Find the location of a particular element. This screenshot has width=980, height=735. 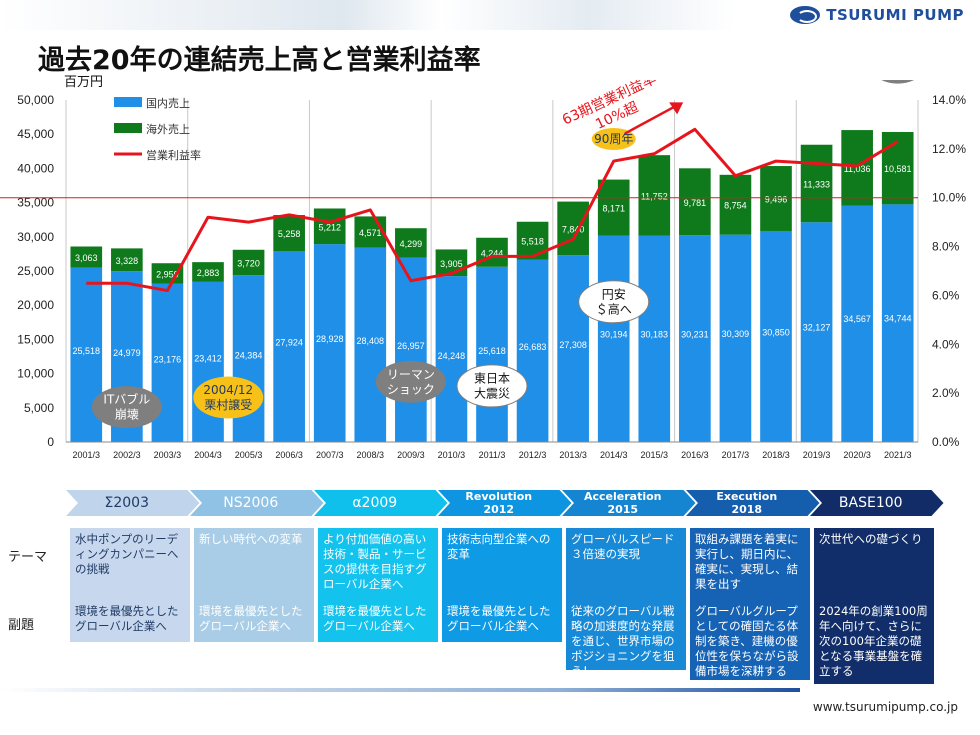

legend-label: 海外売上 is located at coordinates (168, 129).